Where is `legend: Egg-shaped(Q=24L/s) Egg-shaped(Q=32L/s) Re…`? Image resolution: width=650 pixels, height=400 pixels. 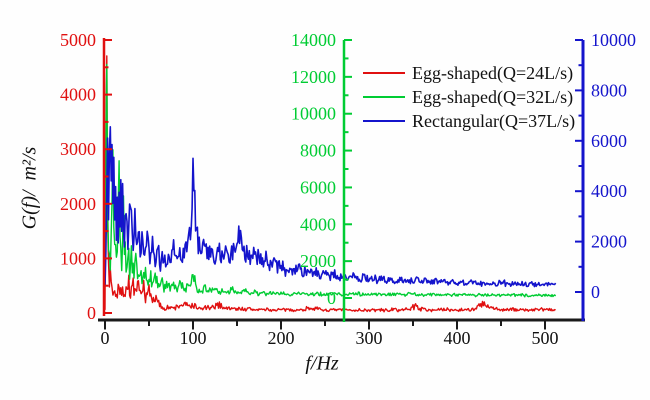 legend: Egg-shaped(Q=24L/s) Egg-shaped(Q=32L/s) Re… is located at coordinates (469, 97).